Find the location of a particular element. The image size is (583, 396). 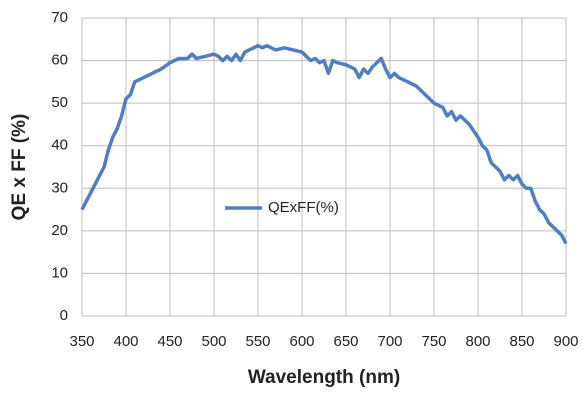

x-tick-label: 600 is located at coordinates (301, 341).